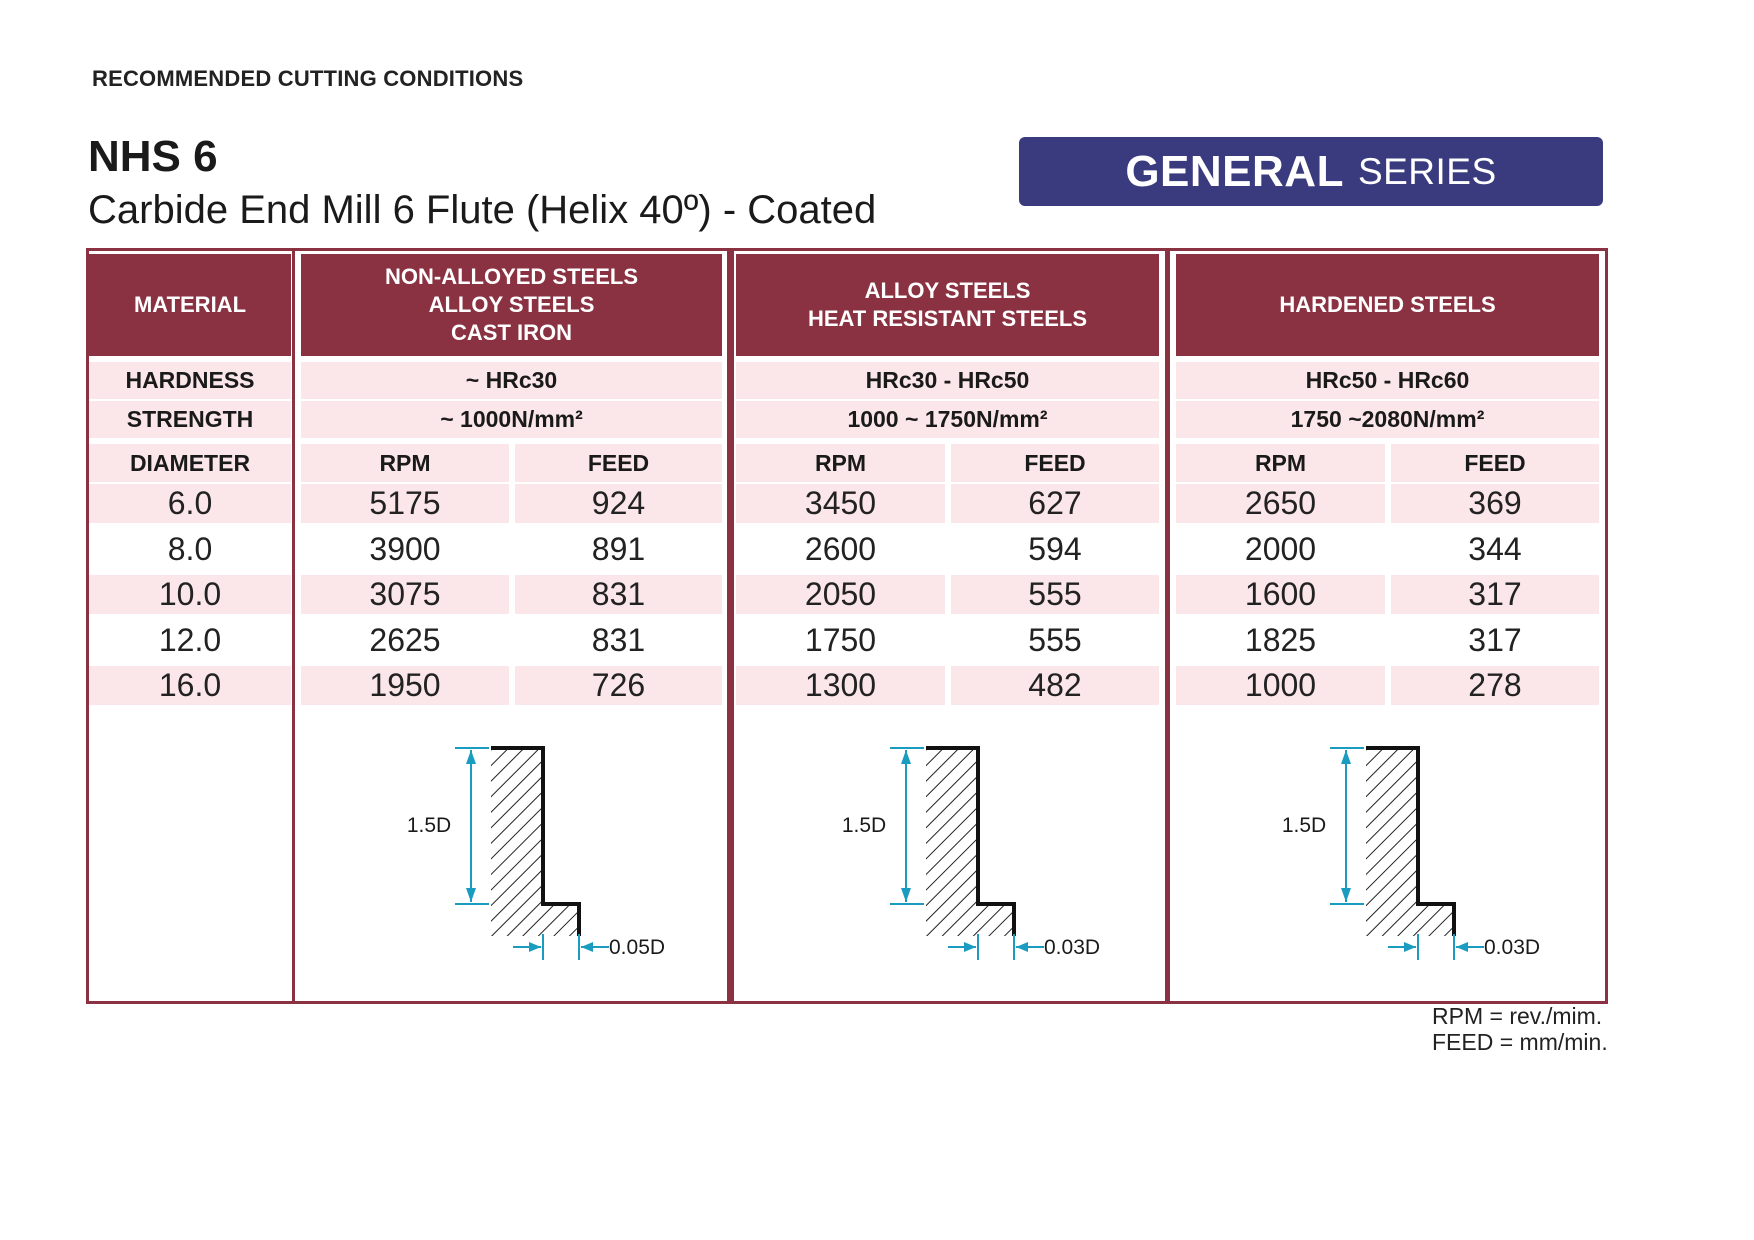 This screenshot has height=1240, width=1754. Describe the element at coordinates (1517, 1016) in the screenshot. I see `rpm-unit-note: RPM = rev./mim.` at that location.